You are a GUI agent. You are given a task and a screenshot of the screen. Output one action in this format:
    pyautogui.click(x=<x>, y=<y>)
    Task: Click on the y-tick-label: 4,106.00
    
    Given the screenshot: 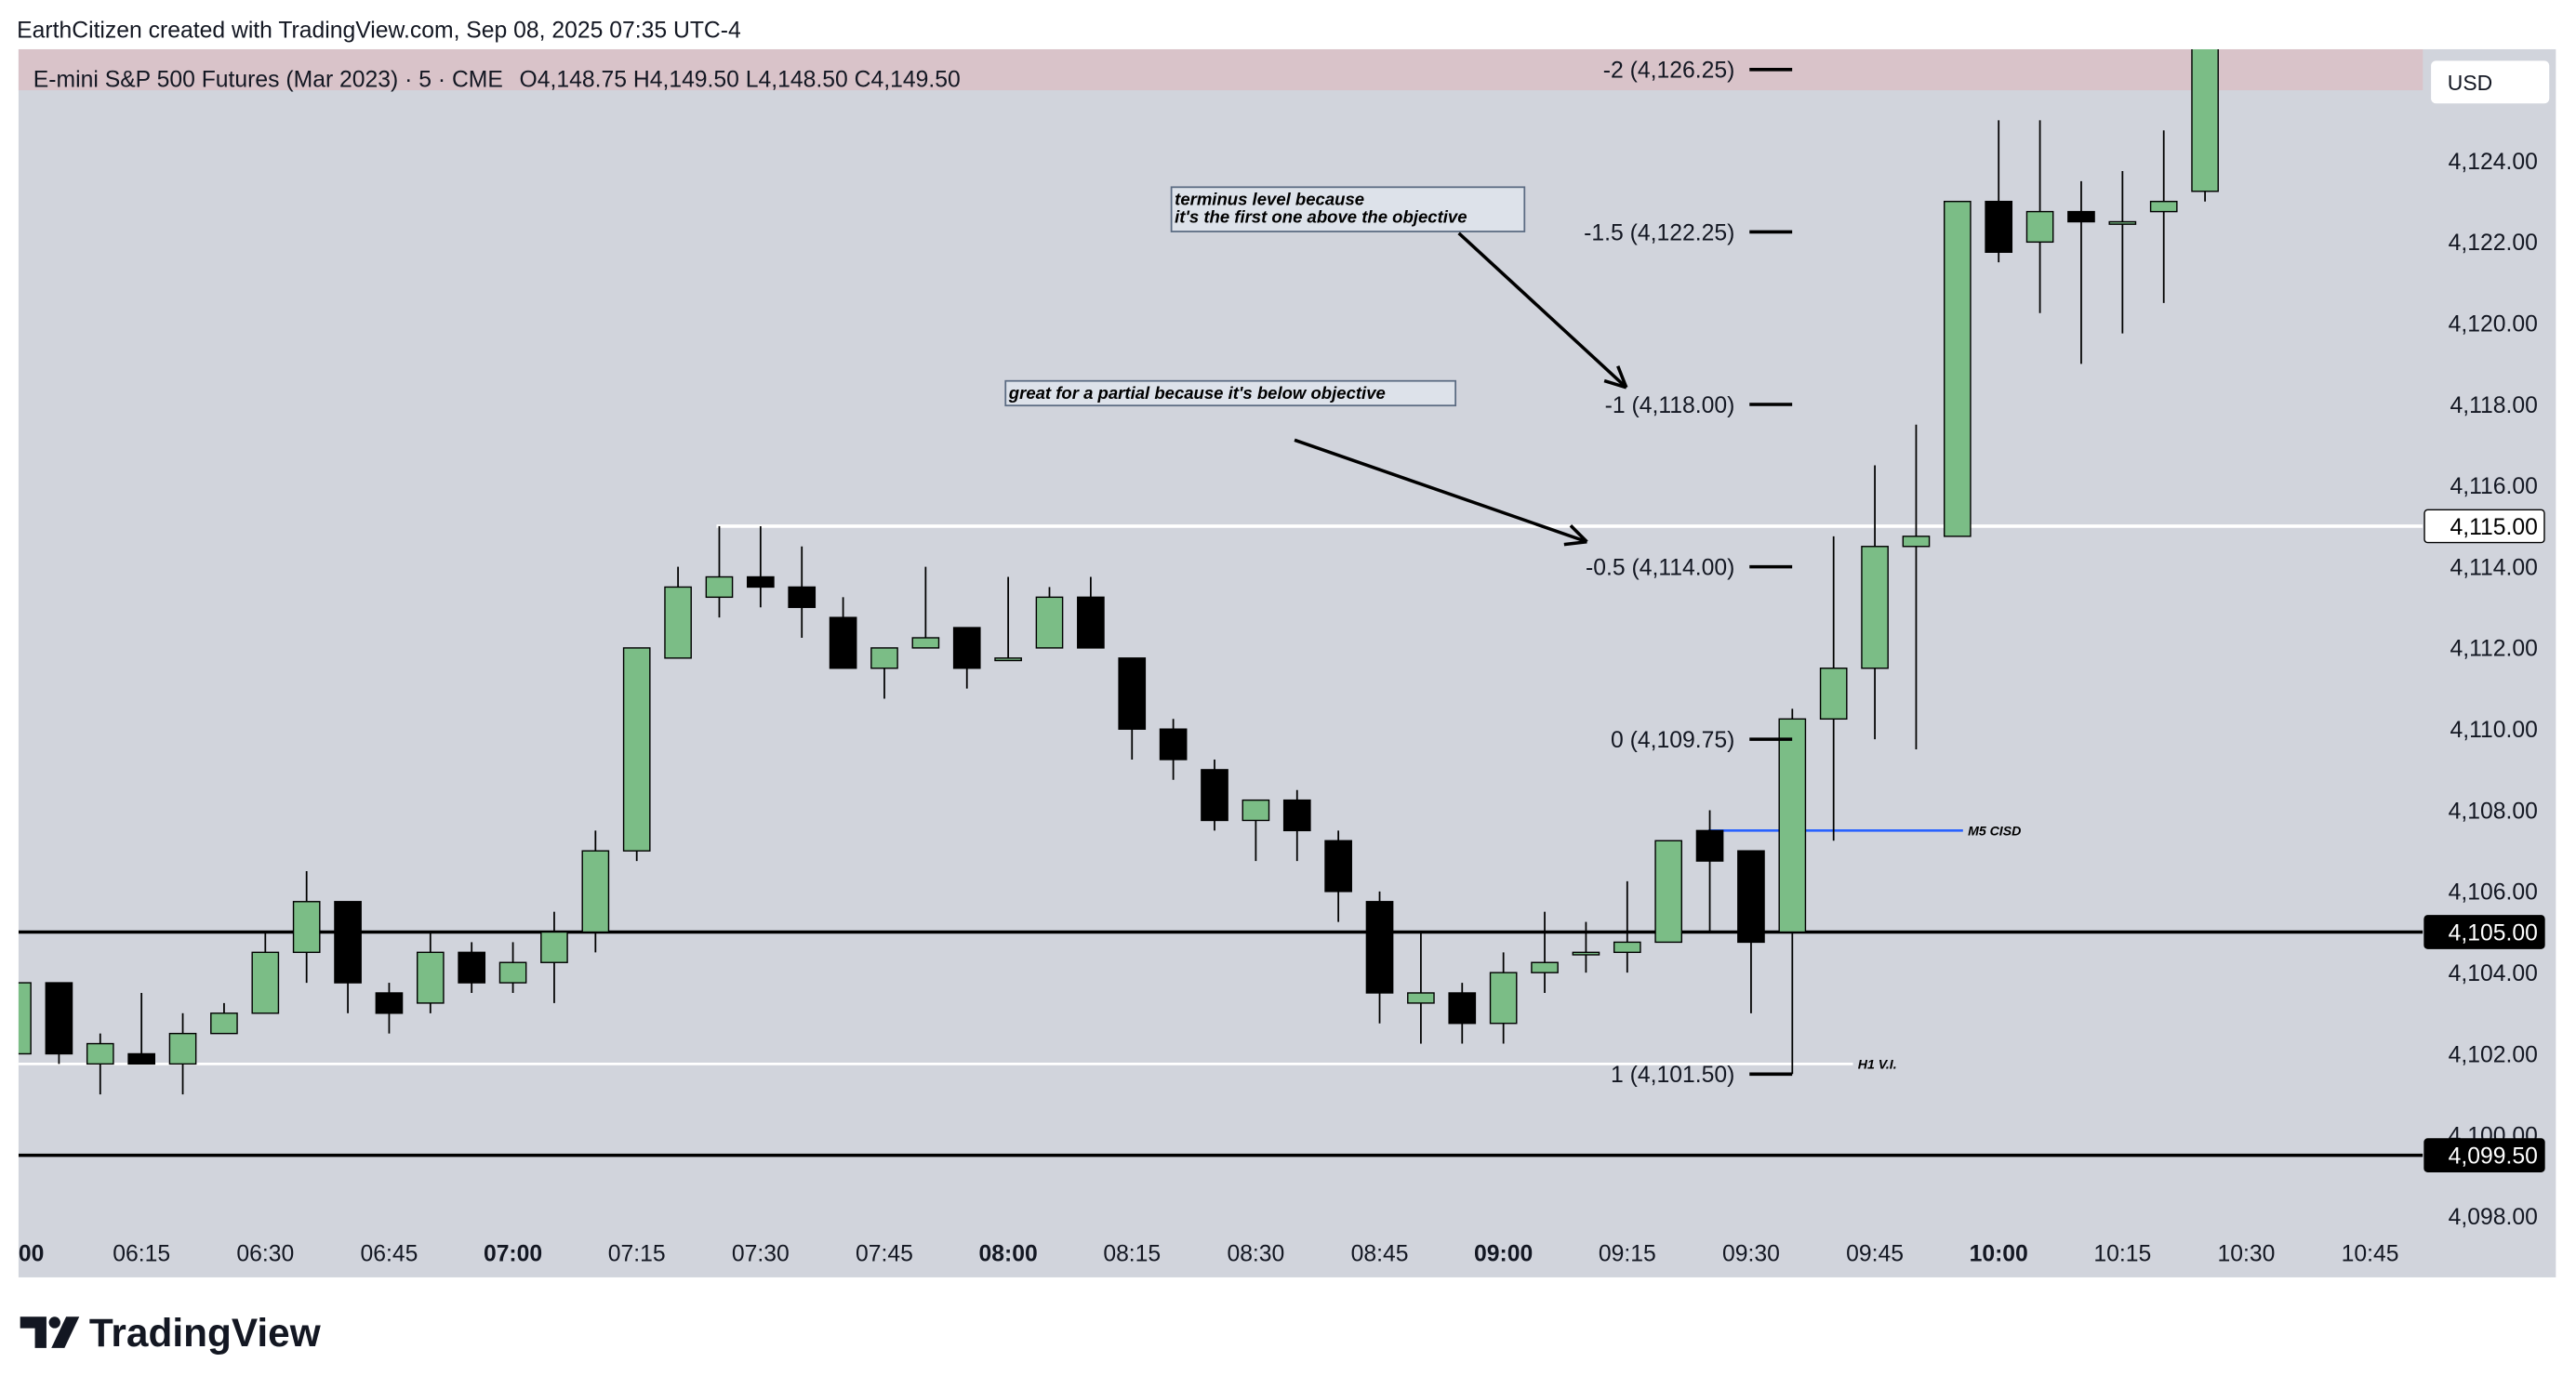 What is the action you would take?
    pyautogui.click(x=2493, y=893)
    